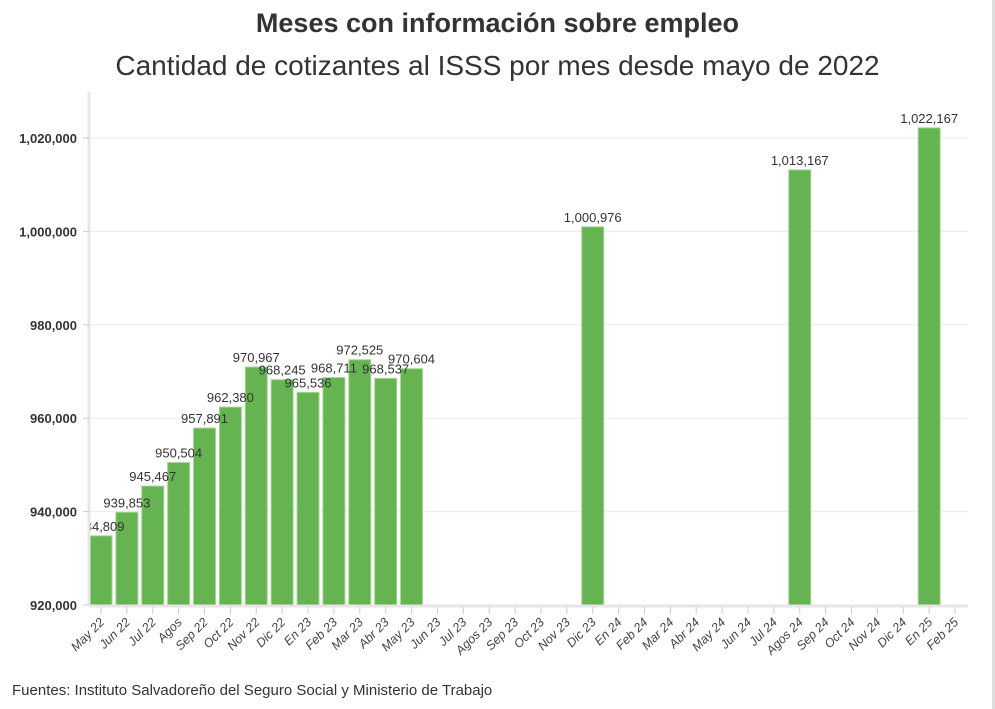 This screenshot has height=709, width=995. Describe the element at coordinates (53, 512) in the screenshot. I see `y-tick-label: 940,000` at that location.